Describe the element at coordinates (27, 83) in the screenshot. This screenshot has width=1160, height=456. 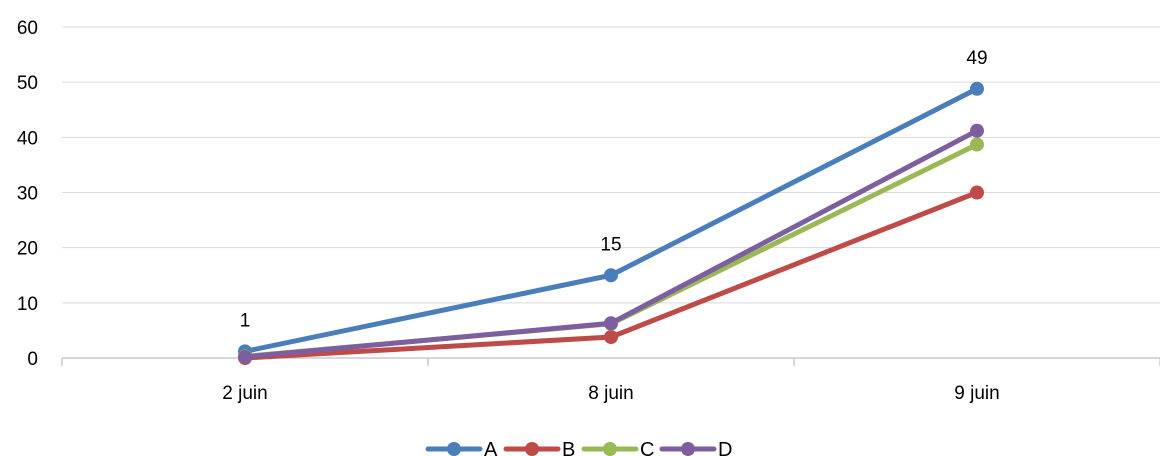
I see `y-tick-label: 50` at that location.